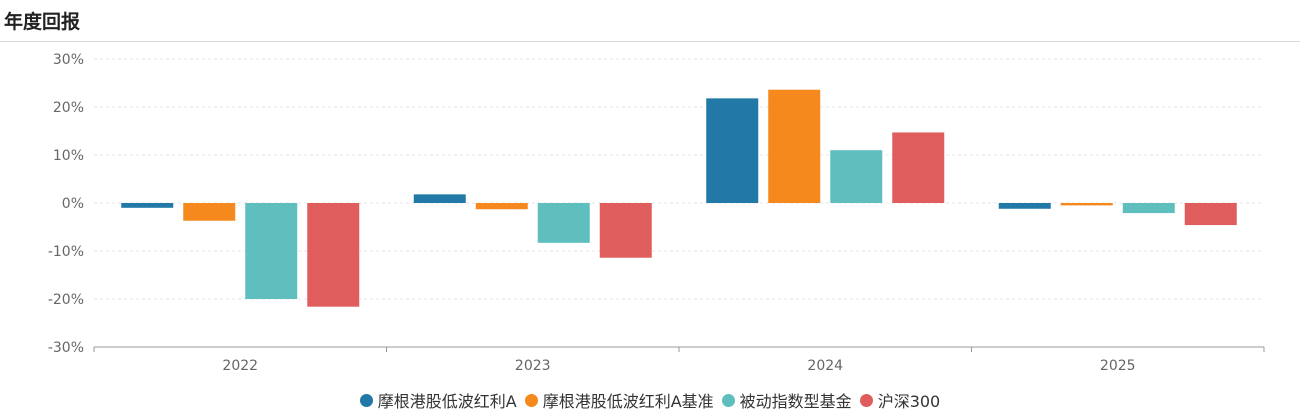  Describe the element at coordinates (533, 366) in the screenshot. I see `x-tick-label: 2023` at that location.